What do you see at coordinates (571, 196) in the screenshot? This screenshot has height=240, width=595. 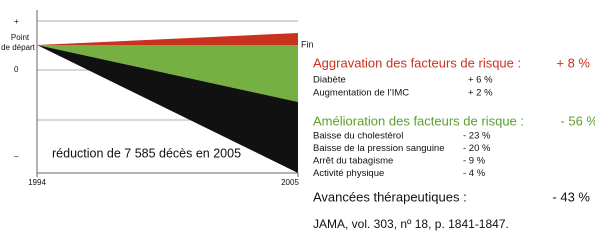 I see `therapeutic-value: - 43 %` at bounding box center [571, 196].